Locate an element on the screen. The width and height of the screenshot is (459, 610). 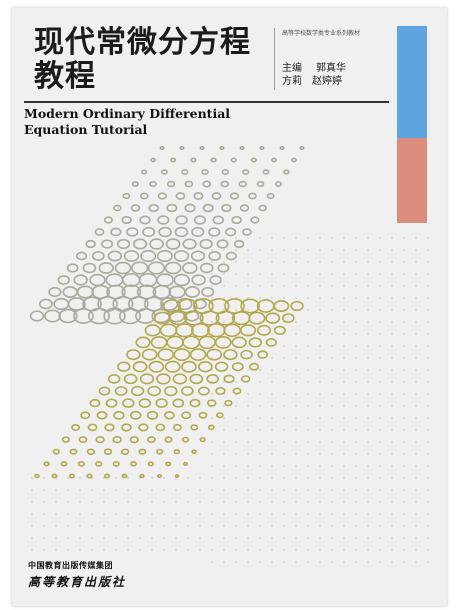
publisher-block: 中国教育出版传媒集团 高等教育出版社 is located at coordinates (77, 575).